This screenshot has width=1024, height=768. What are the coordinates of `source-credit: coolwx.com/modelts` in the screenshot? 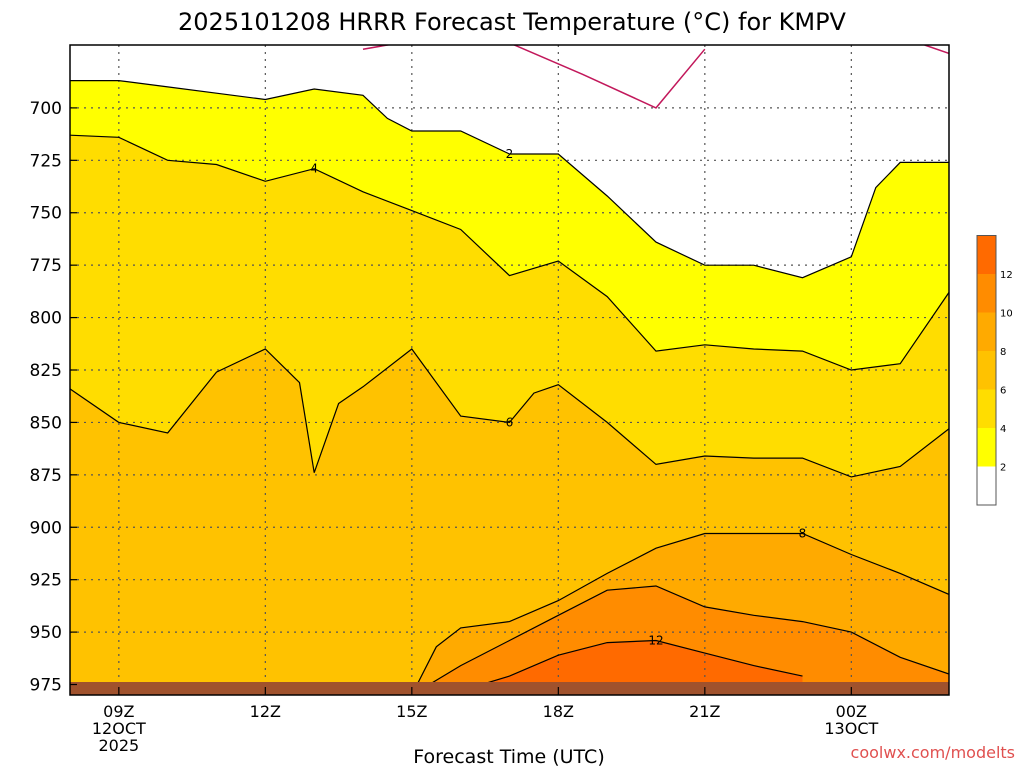 It's located at (933, 752).